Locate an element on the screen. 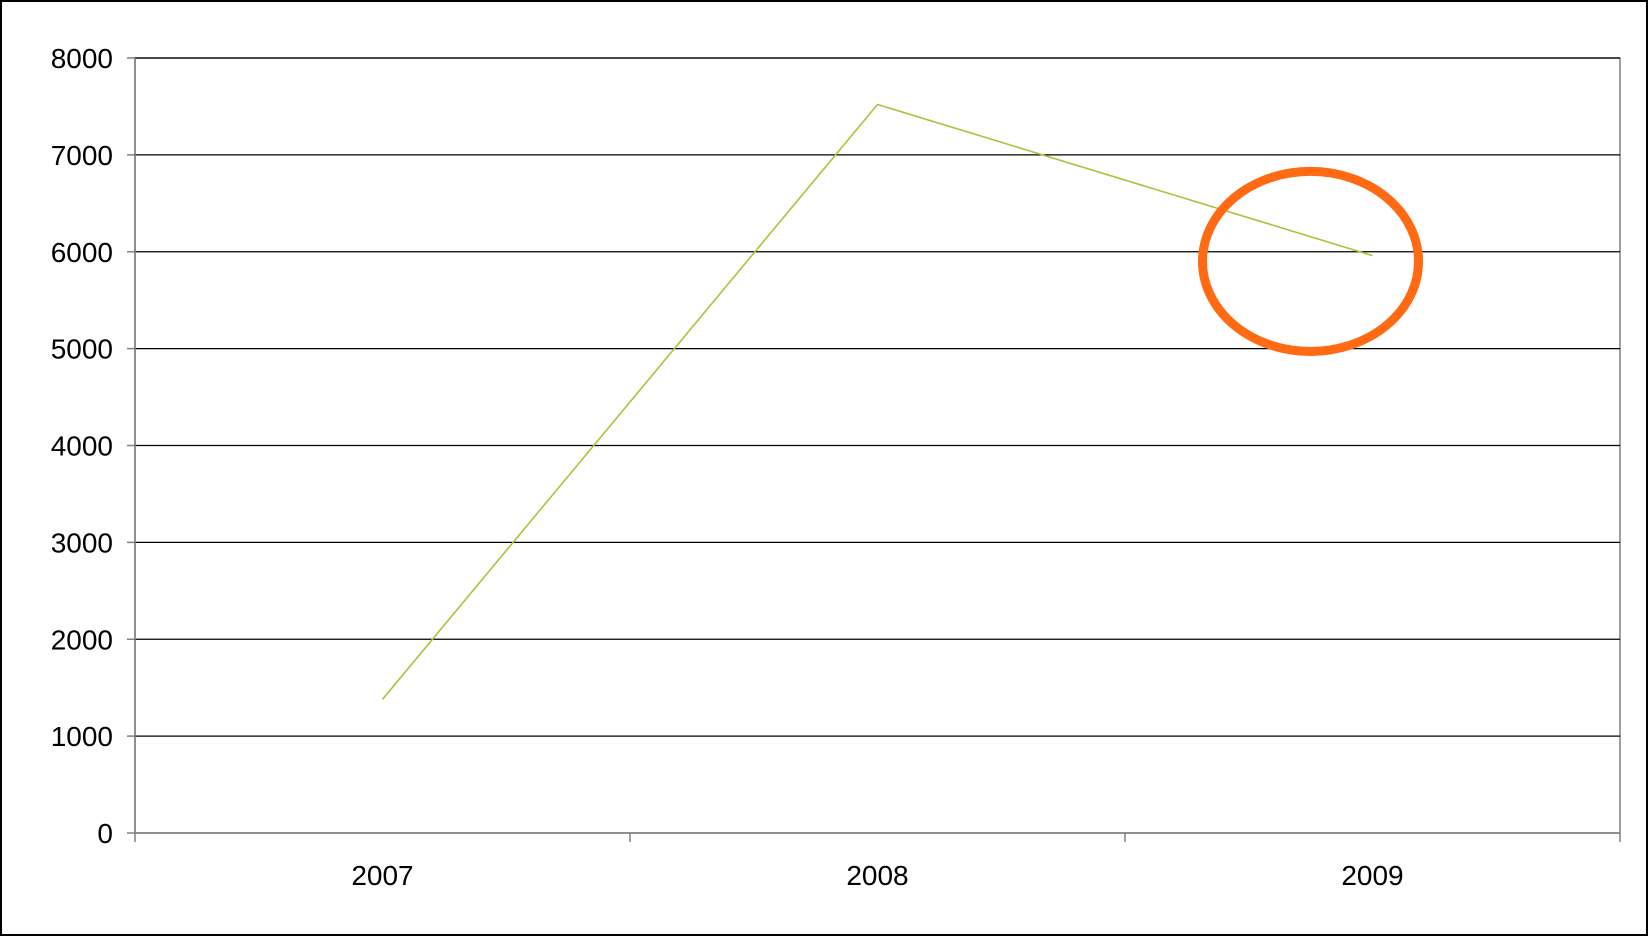 This screenshot has width=1648, height=936. y-tick-label: 0 is located at coordinates (105, 833).